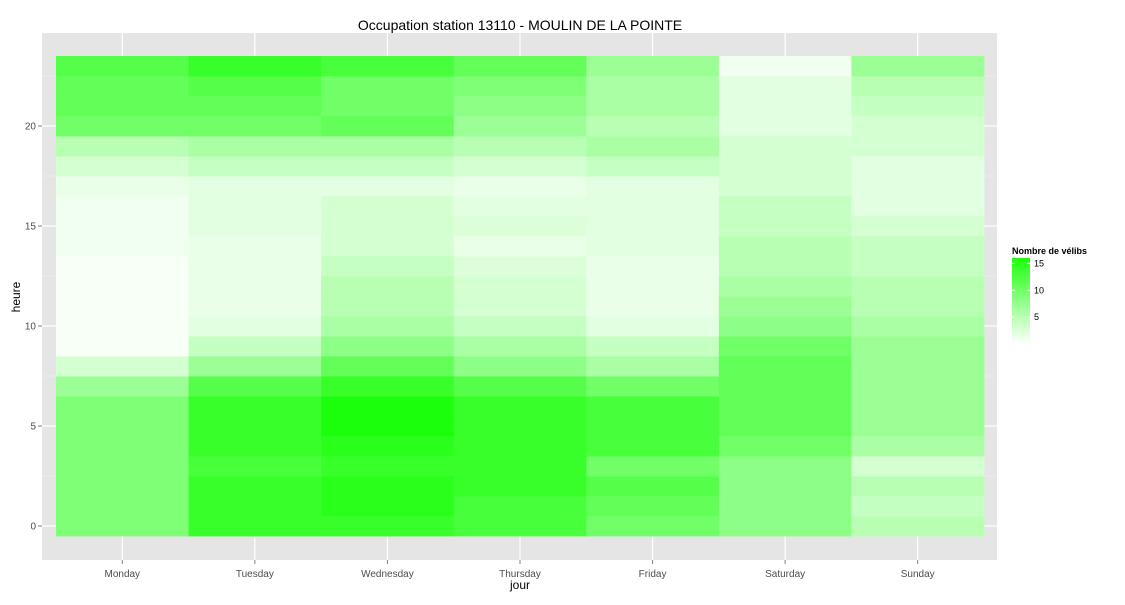 The image size is (1125, 605). I want to click on legend-tick-label: 10, so click(1039, 290).